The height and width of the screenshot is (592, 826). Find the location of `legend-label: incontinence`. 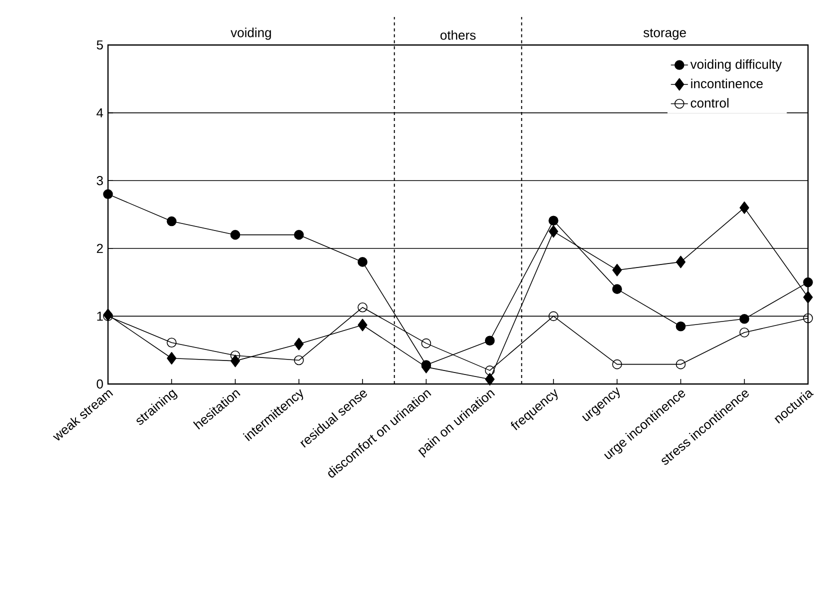

legend-label: incontinence is located at coordinates (727, 83).